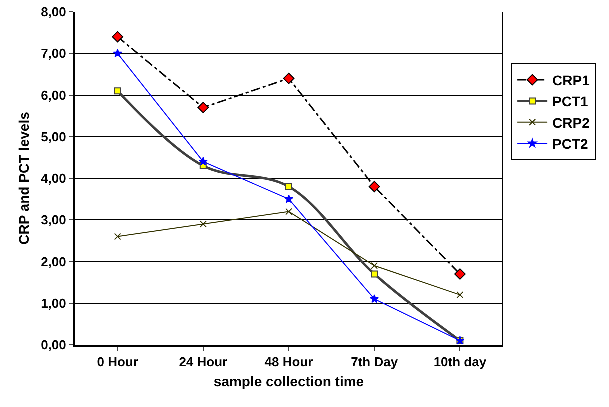 The image size is (609, 407). What do you see at coordinates (53, 262) in the screenshot?
I see `y-tick-label: 2,00` at bounding box center [53, 262].